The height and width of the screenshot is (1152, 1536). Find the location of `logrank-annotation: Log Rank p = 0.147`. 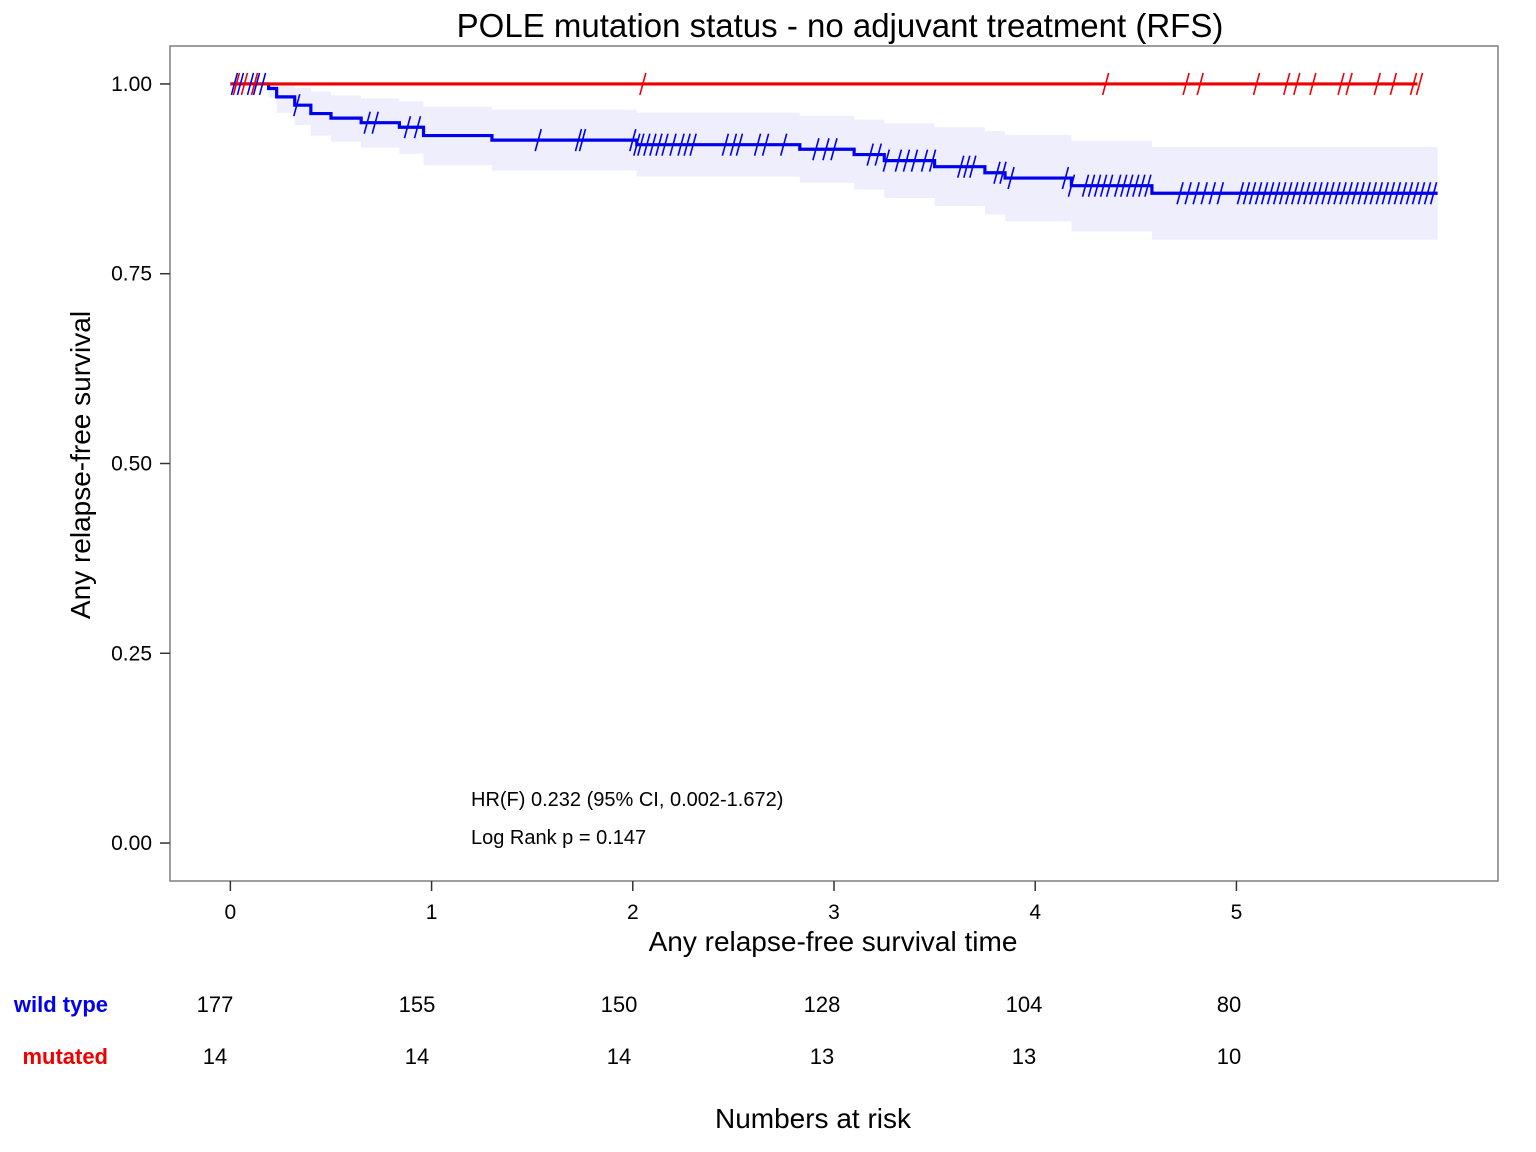

logrank-annotation: Log Rank p = 0.147 is located at coordinates (558, 838).